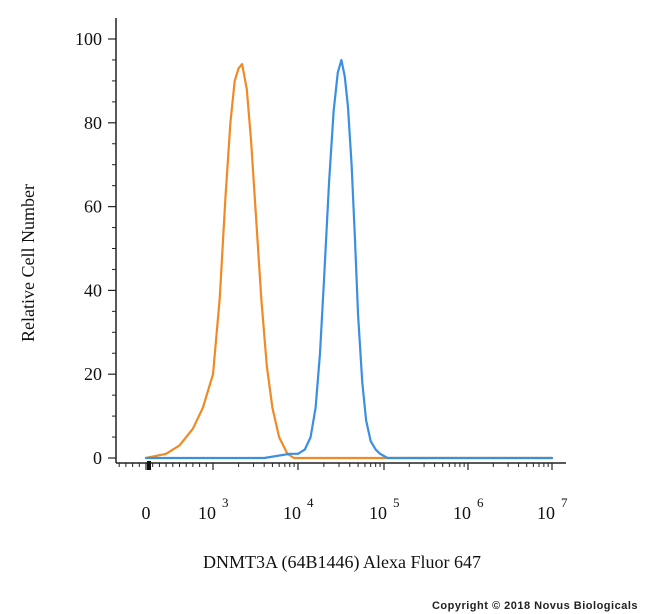  What do you see at coordinates (480, 502) in the screenshot?
I see `x-tick-exponent: 6` at bounding box center [480, 502].